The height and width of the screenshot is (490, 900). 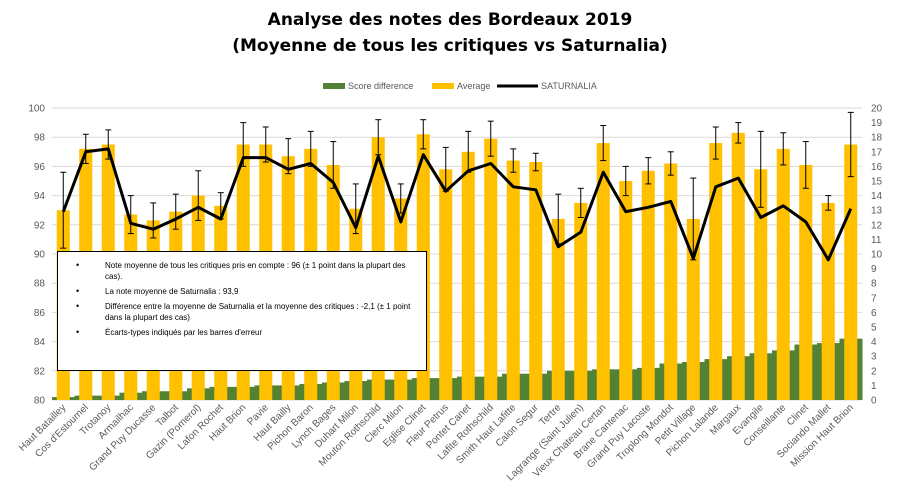 I want to click on left-axis-tick-label: 86, so click(x=40, y=313).